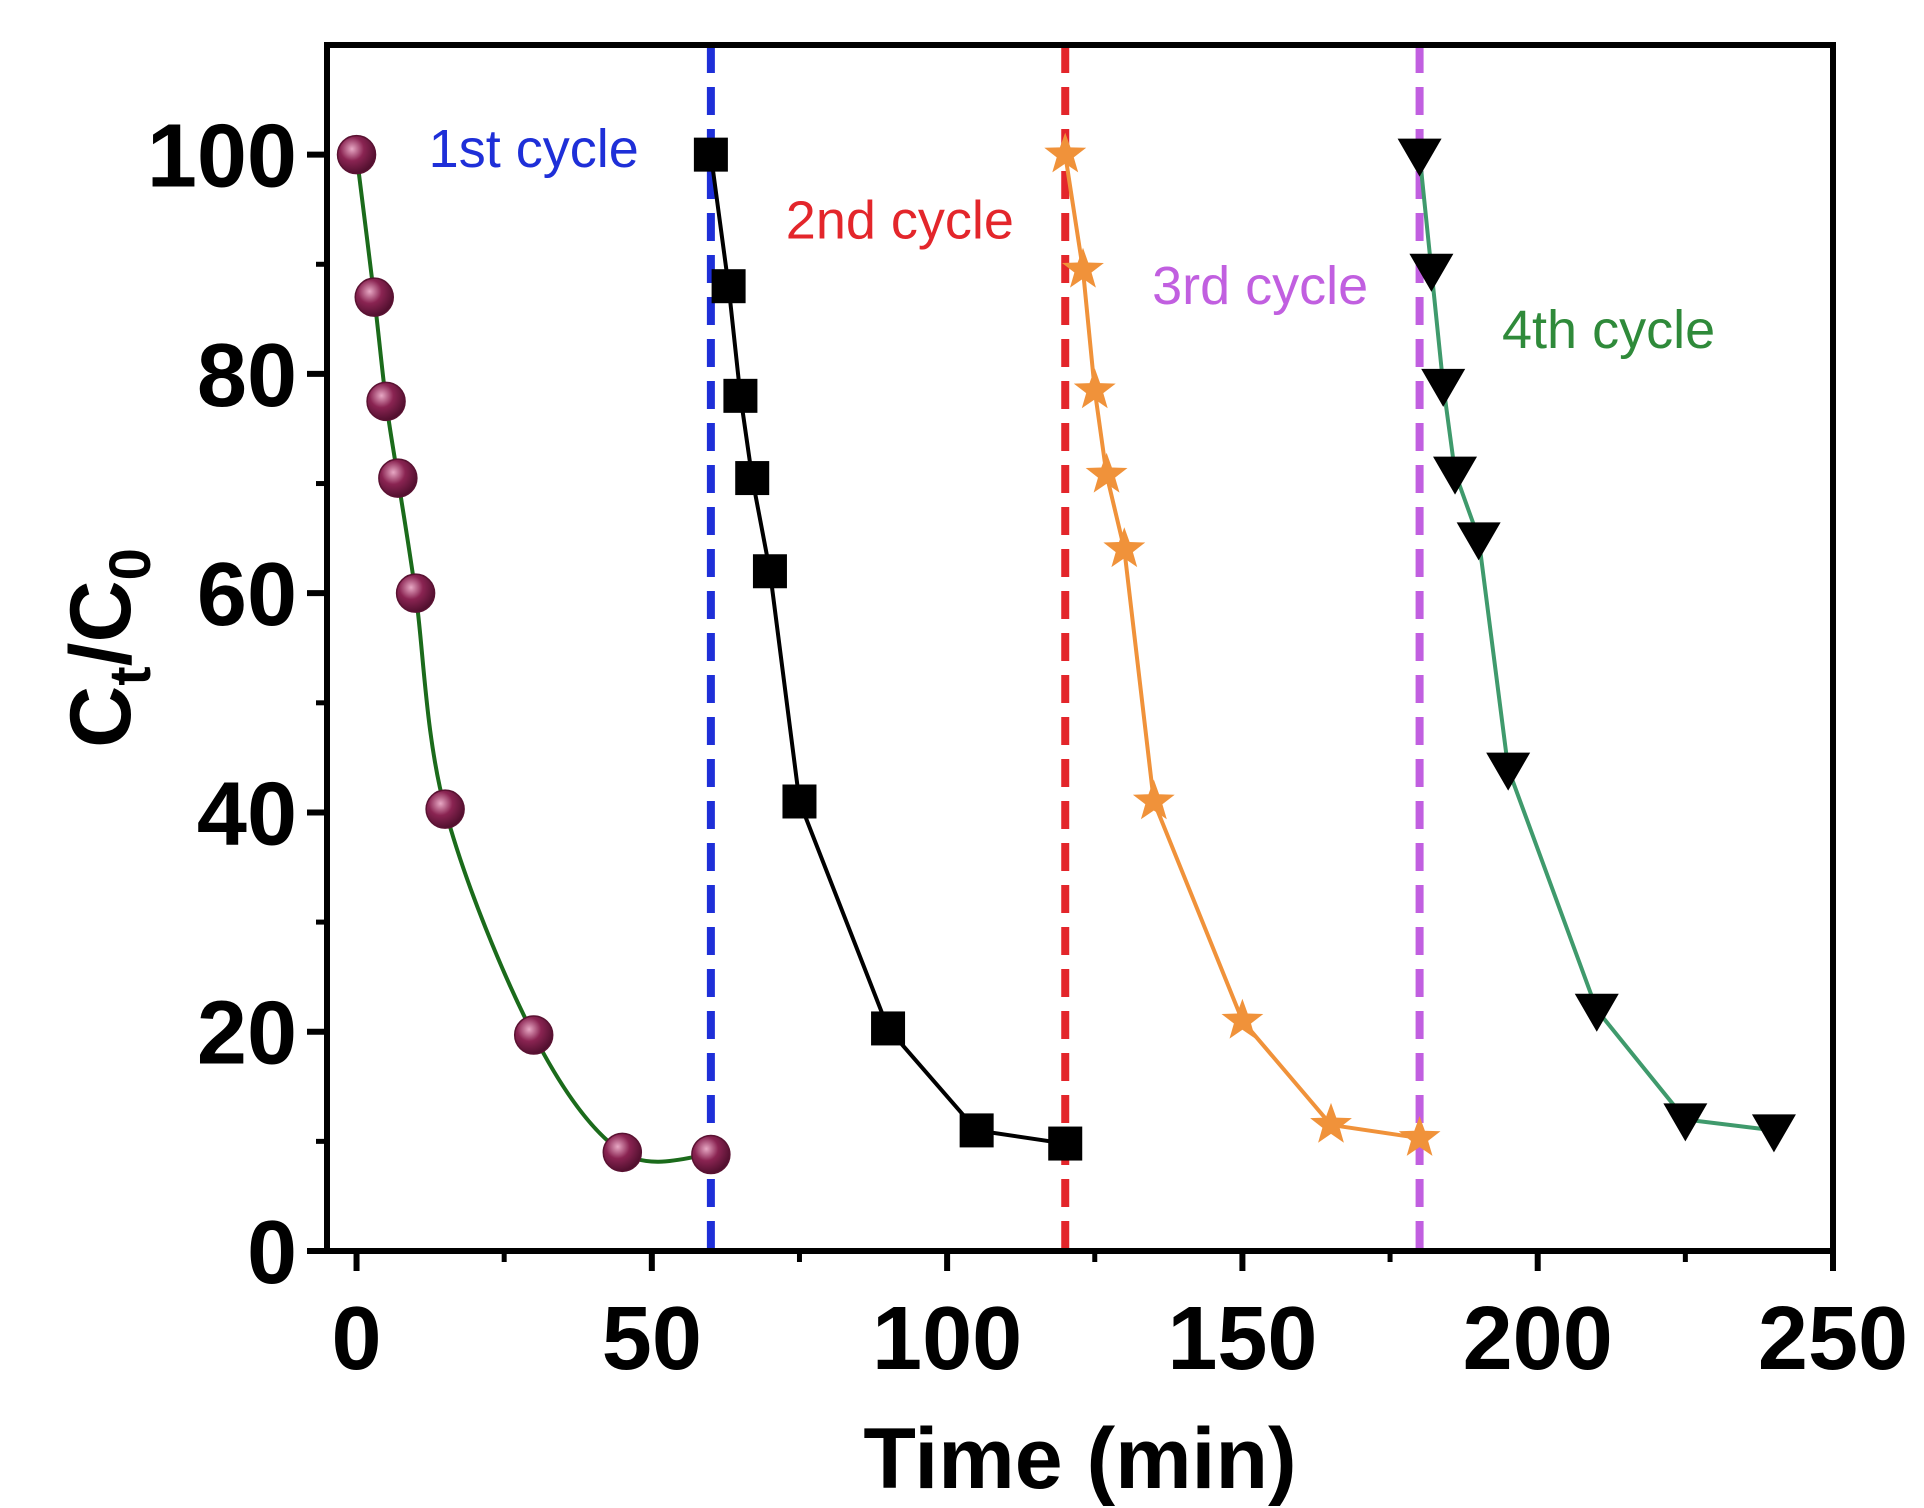 The height and width of the screenshot is (1508, 1924). Describe the element at coordinates (130, 564) in the screenshot. I see `y-axis-title-subscript: 0` at that location.